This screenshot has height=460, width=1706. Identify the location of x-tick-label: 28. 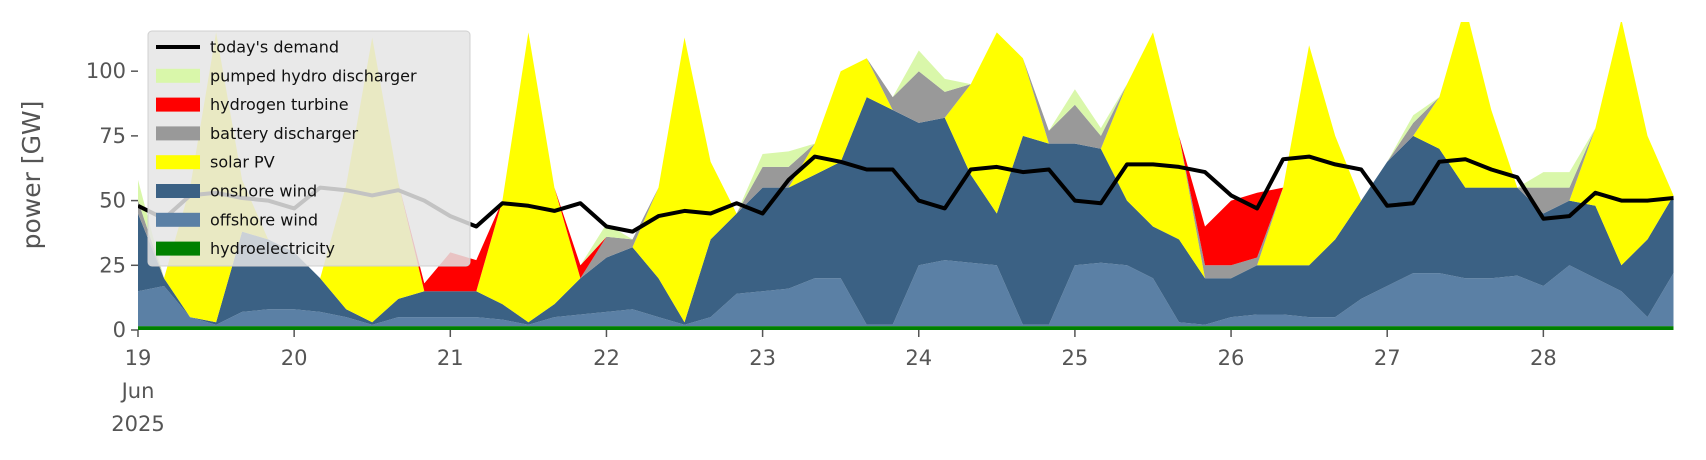
(1543, 358).